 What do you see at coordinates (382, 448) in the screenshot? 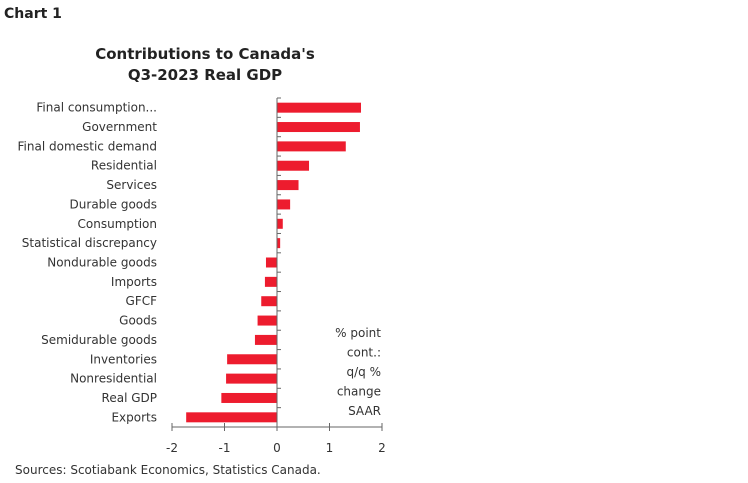
I see `x-tick-label: 2` at bounding box center [382, 448].